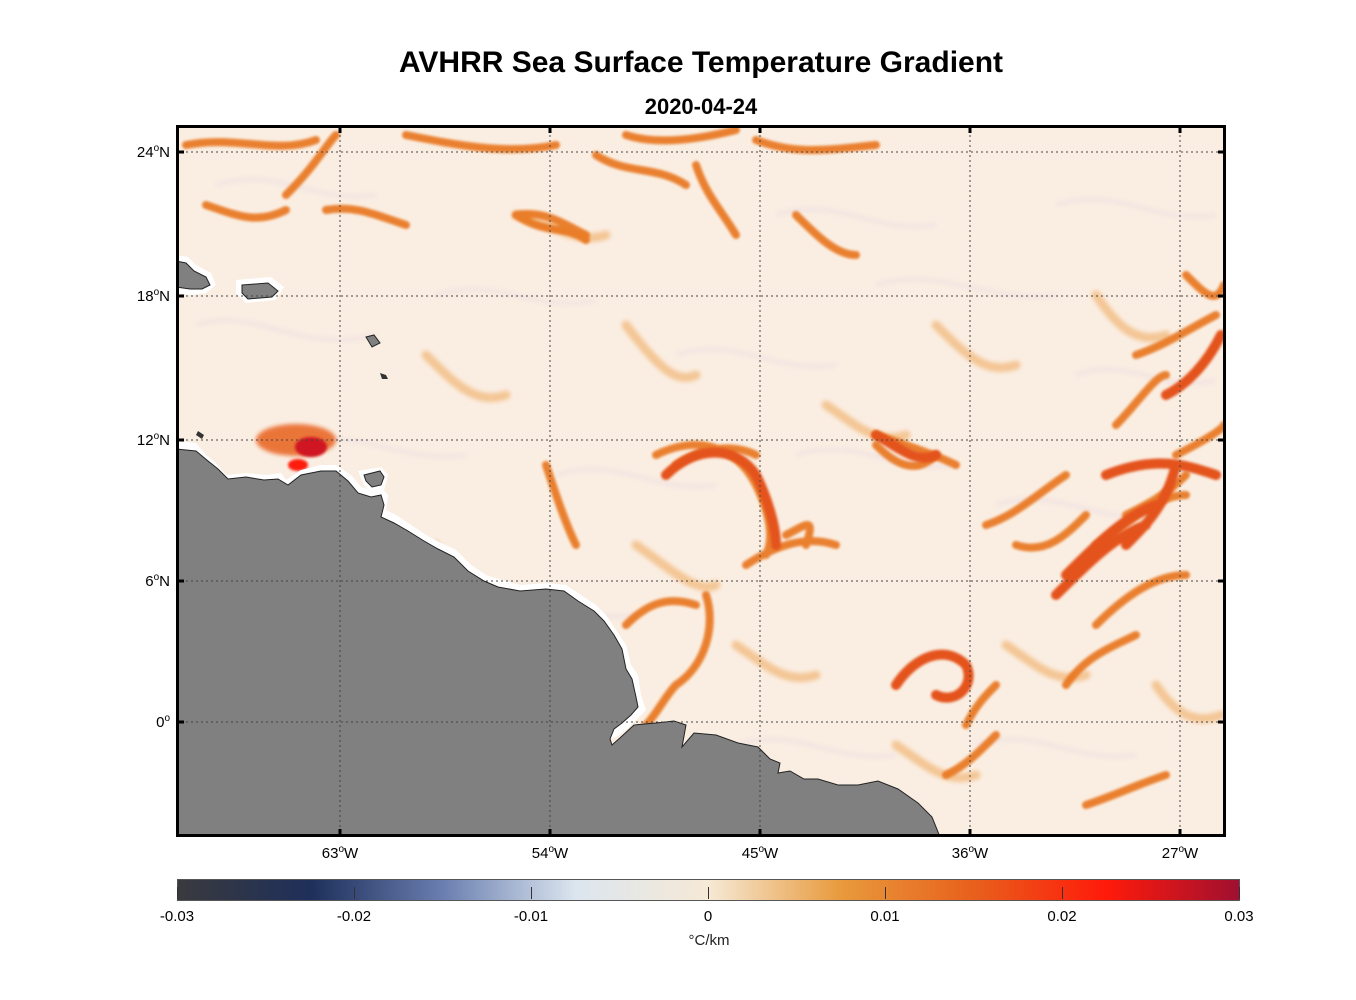 The image size is (1356, 1000). What do you see at coordinates (282, 374) in the screenshot?
I see `land-caribbean-islands` at bounding box center [282, 374].